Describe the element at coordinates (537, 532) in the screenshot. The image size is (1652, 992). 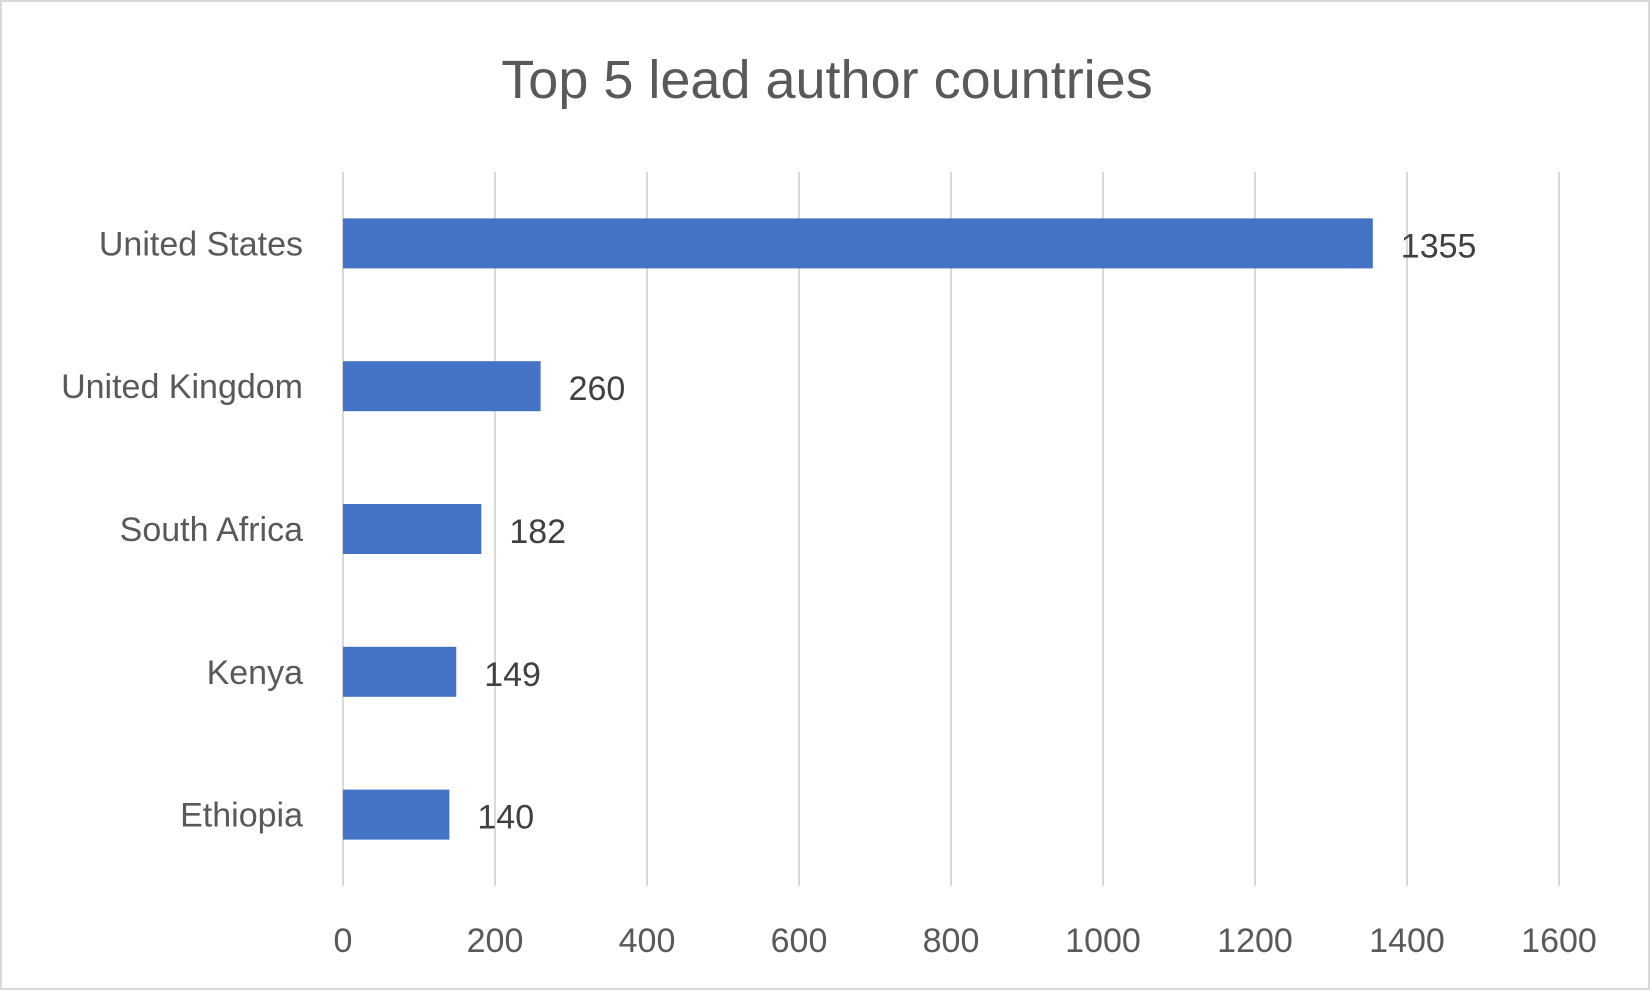
I see `data-label: 182` at that location.